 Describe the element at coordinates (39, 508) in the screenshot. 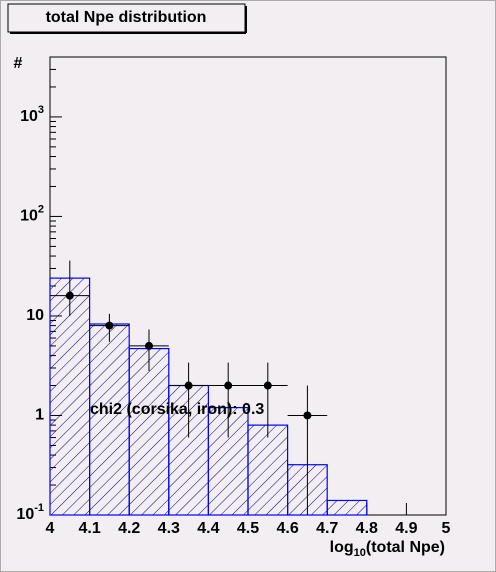

I see `y-tick-exponent: -1` at that location.